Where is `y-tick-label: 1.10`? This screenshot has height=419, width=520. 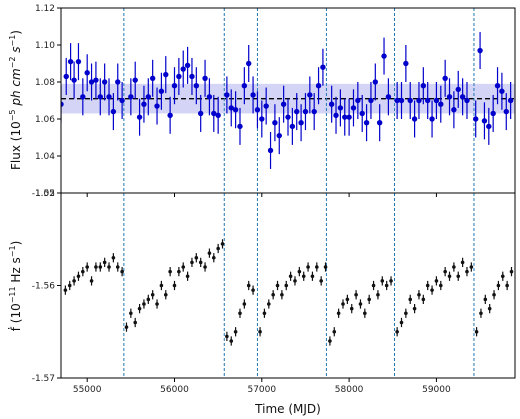
y-tick-label: 1.10 is located at coordinates (45, 46).